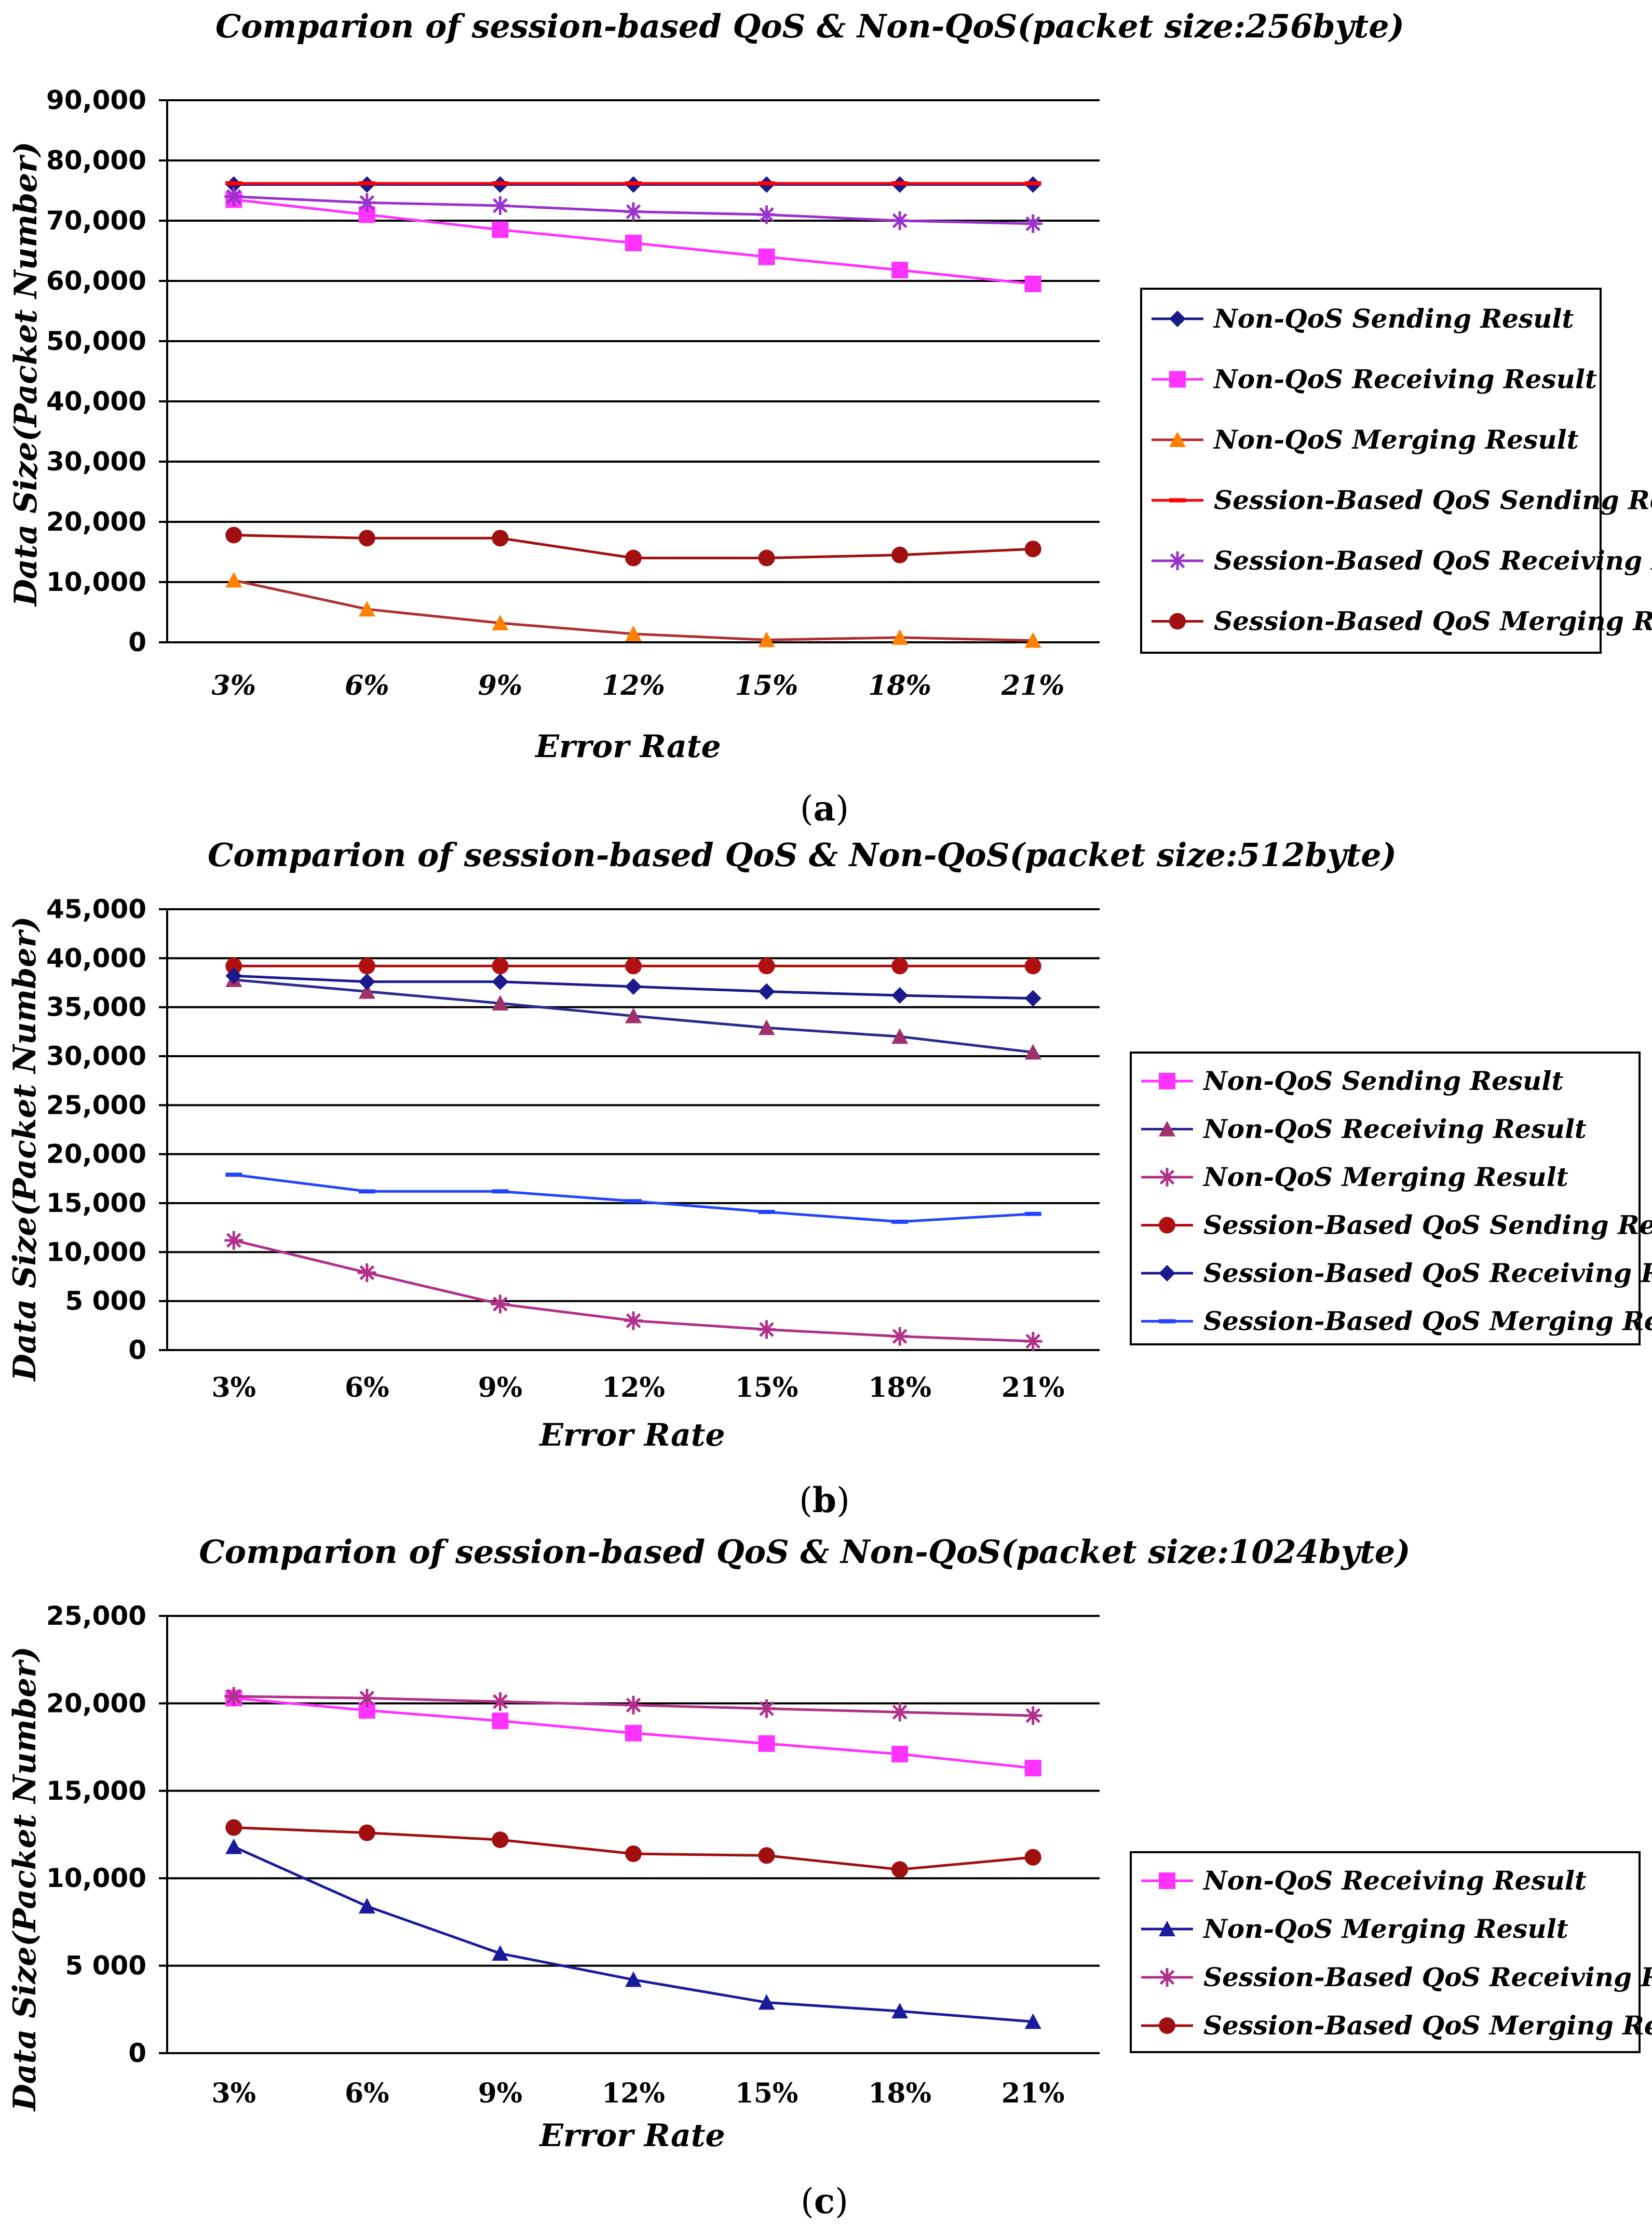 This screenshot has width=1652, height=2238. What do you see at coordinates (900, 2093) in the screenshot?
I see `chart-c-x-tick-label: 18%` at bounding box center [900, 2093].